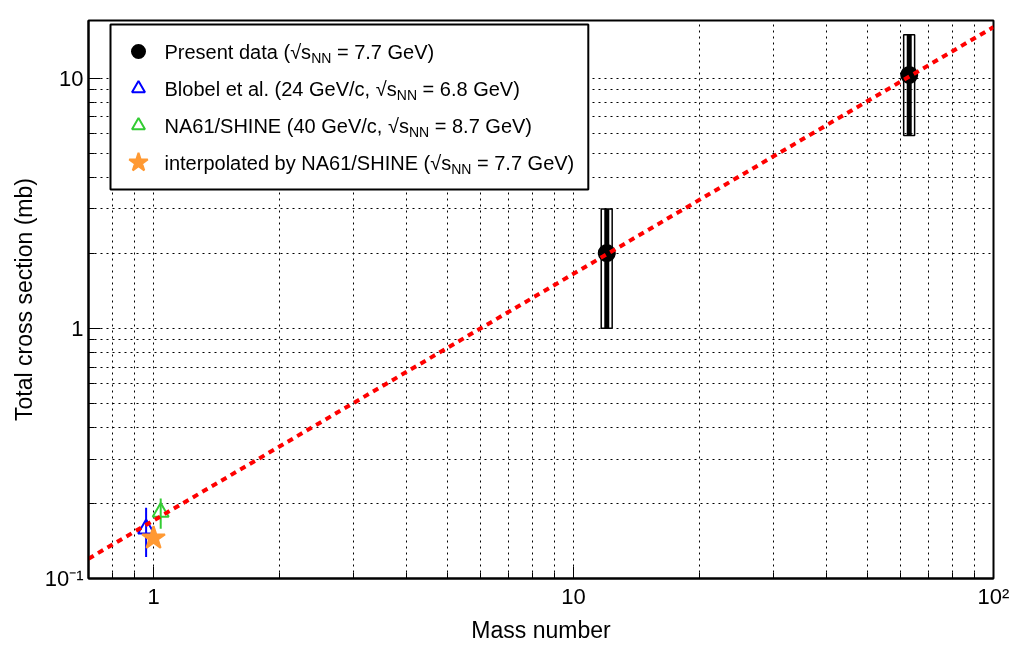 This screenshot has width=1017, height=653. I want to click on x-tick-label: 10, so click(573, 596).